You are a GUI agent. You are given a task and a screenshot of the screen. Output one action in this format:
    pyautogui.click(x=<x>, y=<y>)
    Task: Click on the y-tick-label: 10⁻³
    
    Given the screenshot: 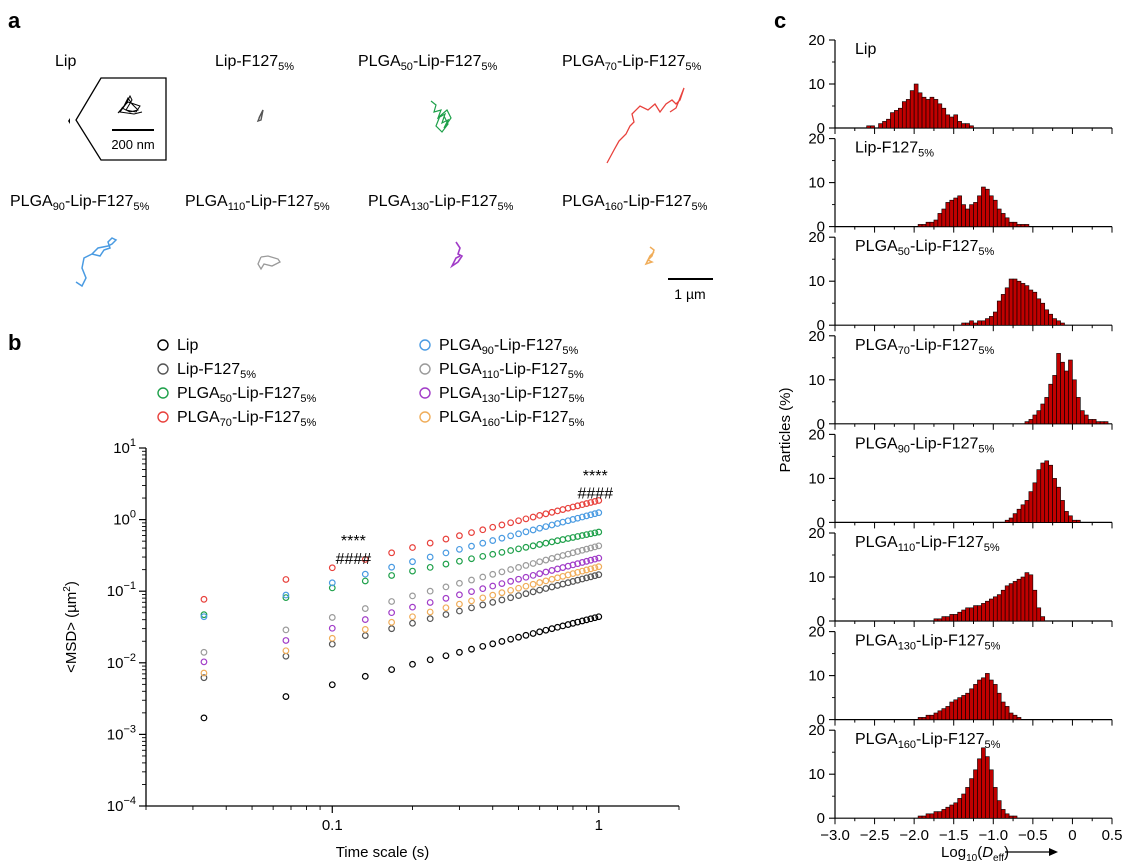 What is the action you would take?
    pyautogui.click(x=121, y=733)
    